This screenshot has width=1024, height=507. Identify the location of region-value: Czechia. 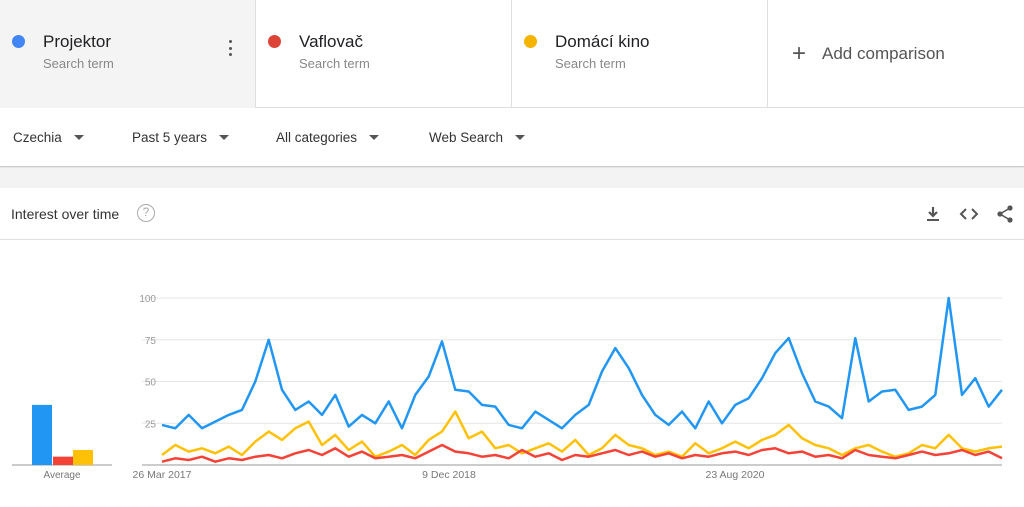
(37, 137).